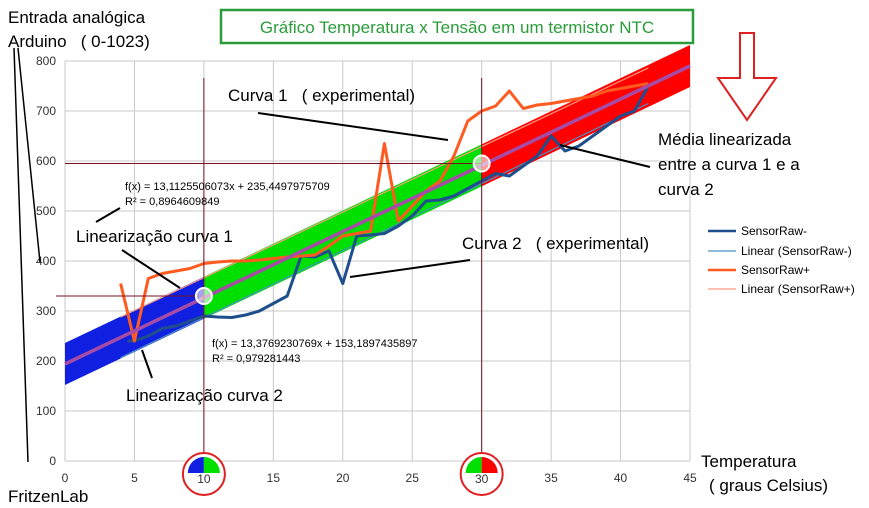  I want to click on pointer-fit1, so click(108, 215).